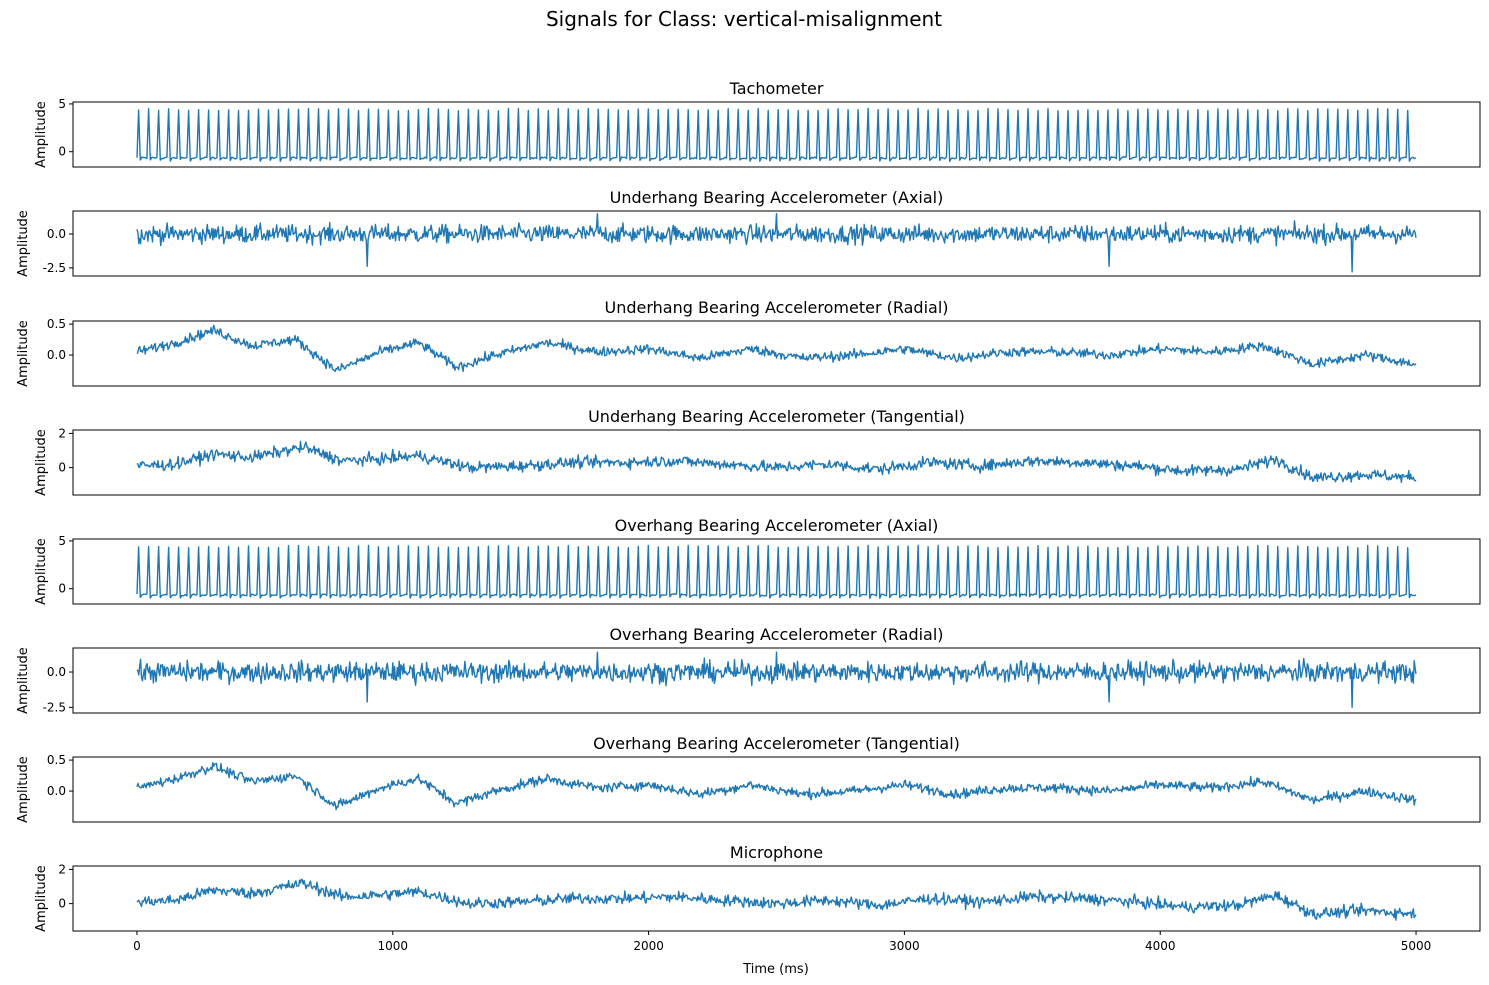  What do you see at coordinates (392, 946) in the screenshot?
I see `x-tick-label: 1000` at bounding box center [392, 946].